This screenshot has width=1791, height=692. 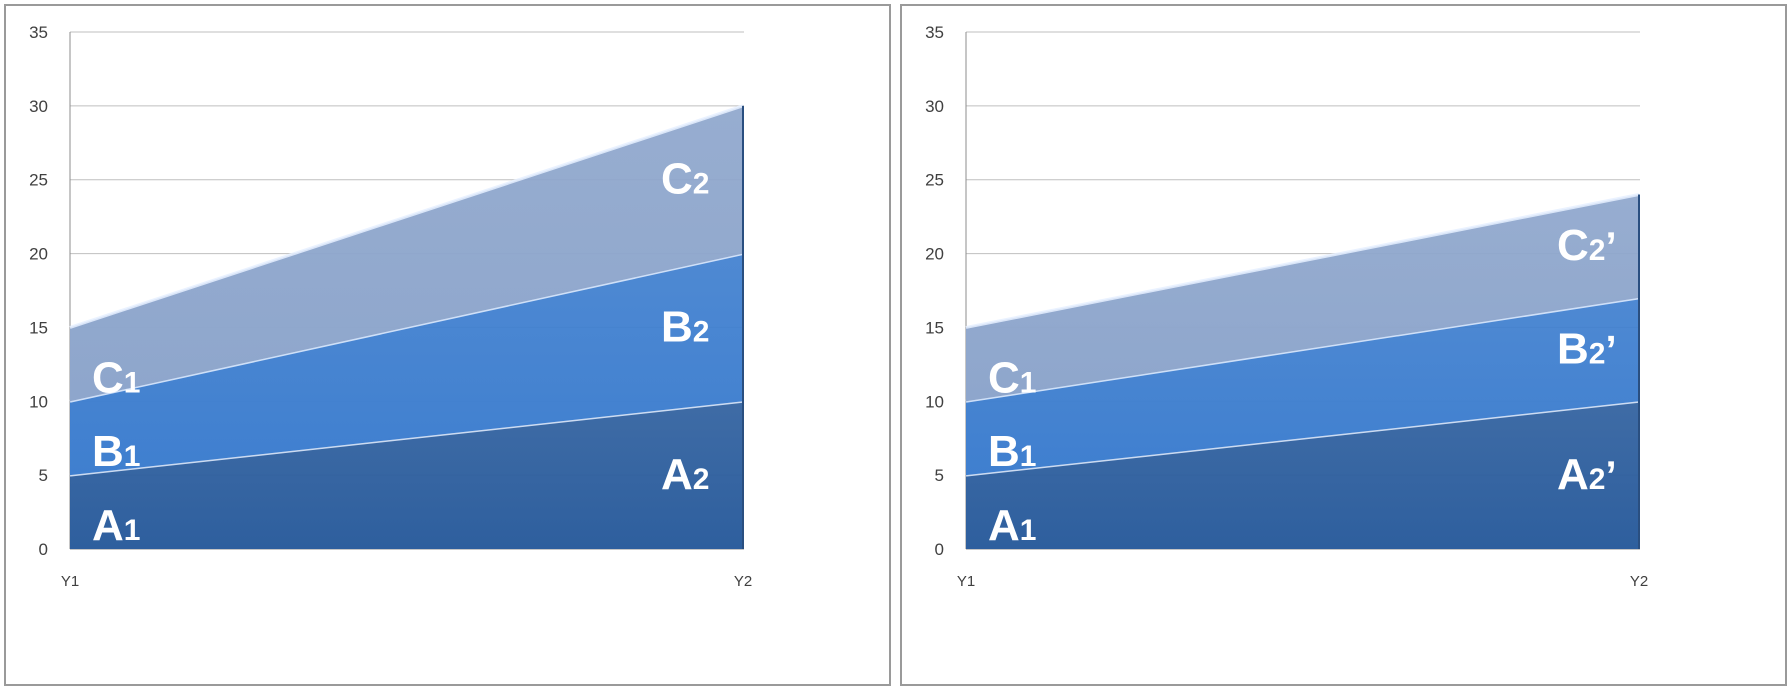 I want to click on region-label-a2: A2, so click(x=685, y=474).